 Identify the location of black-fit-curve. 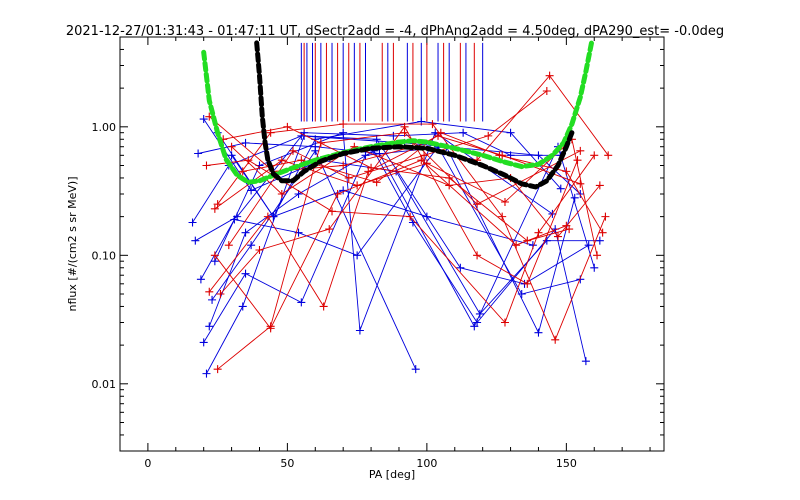
(414, 115).